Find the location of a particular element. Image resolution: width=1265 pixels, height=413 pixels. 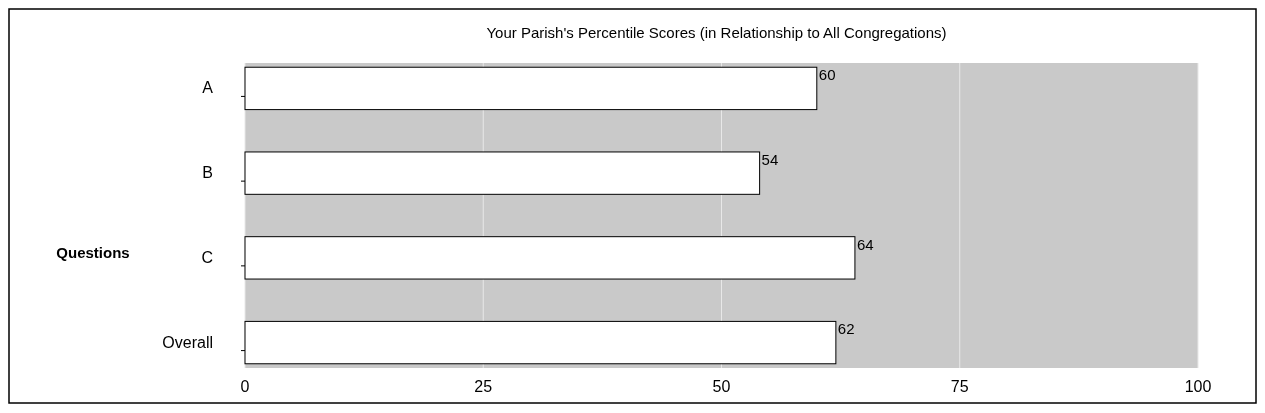

data-label: 54 is located at coordinates (770, 159).